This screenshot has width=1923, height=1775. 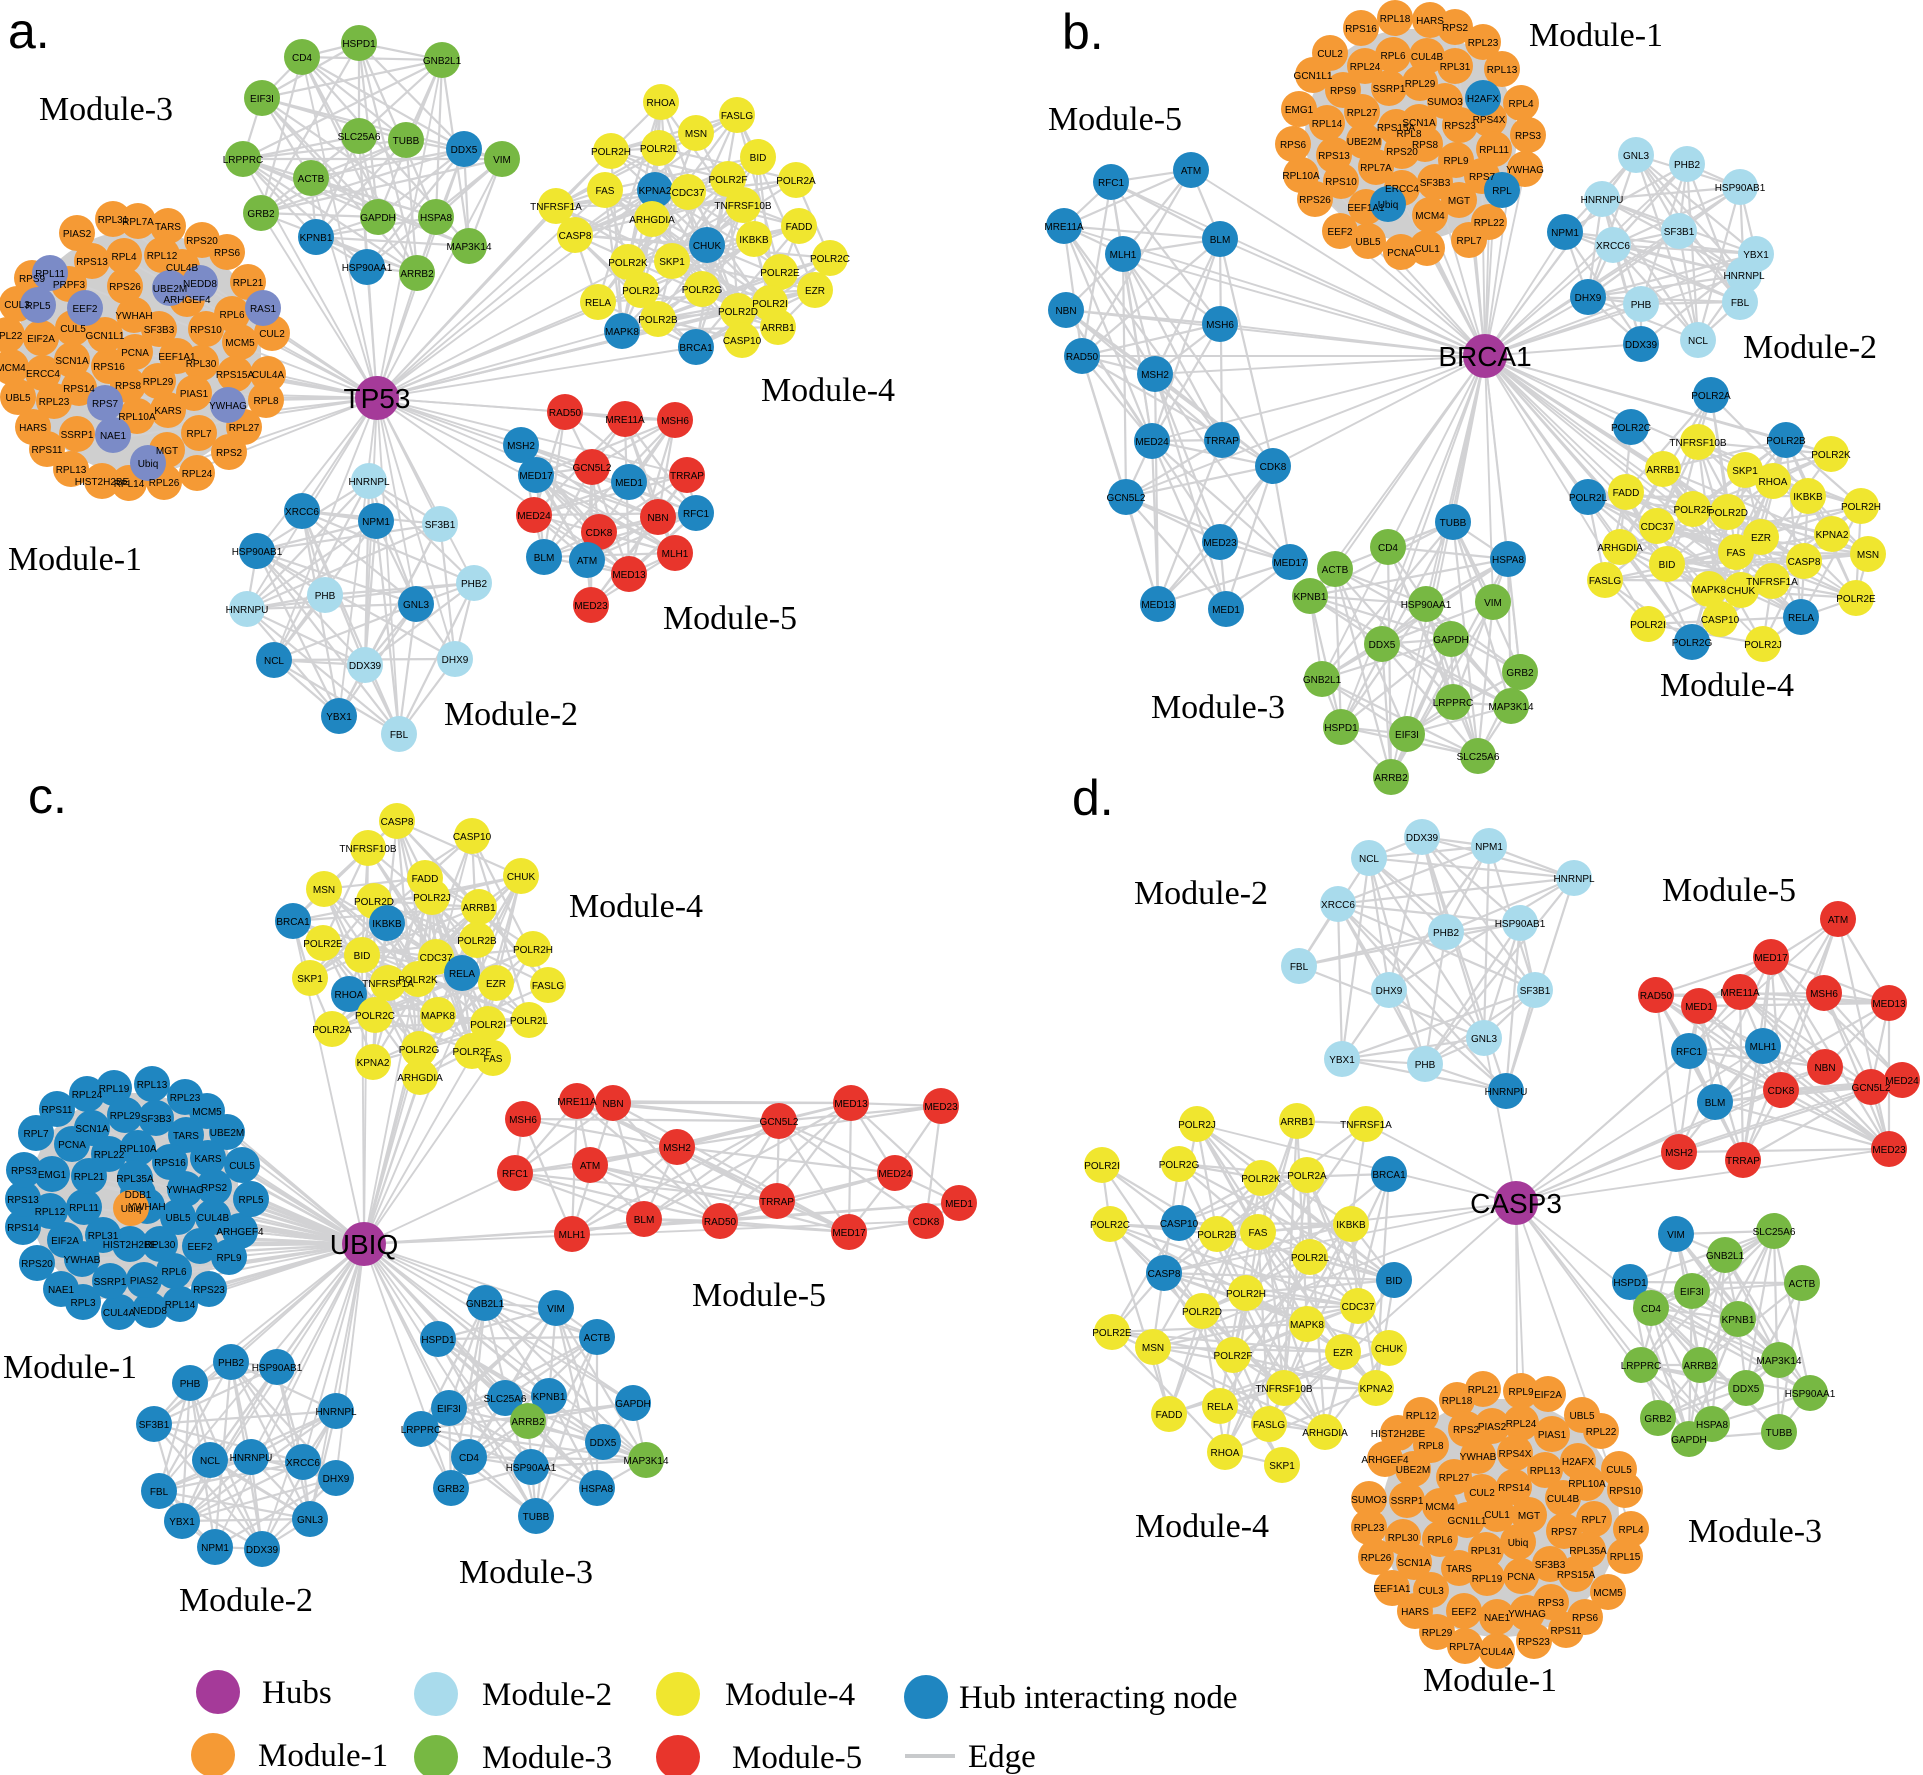 What do you see at coordinates (377, 398) in the screenshot?
I see `svg-text: TP53` at bounding box center [377, 398].